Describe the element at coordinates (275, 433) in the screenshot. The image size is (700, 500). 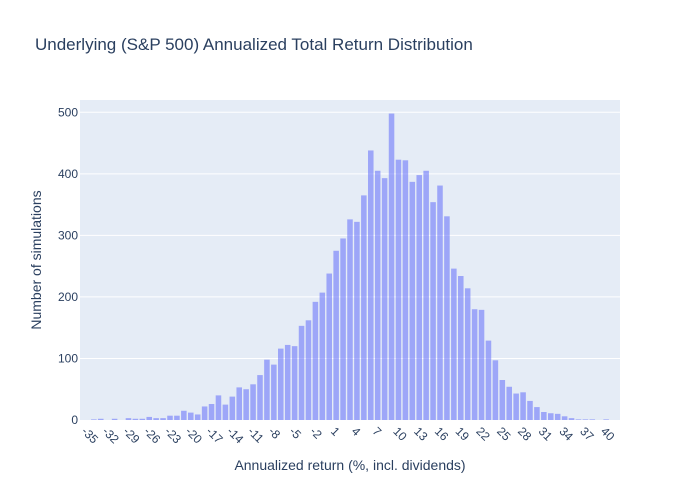
I see `x-tick-label: -8` at that location.